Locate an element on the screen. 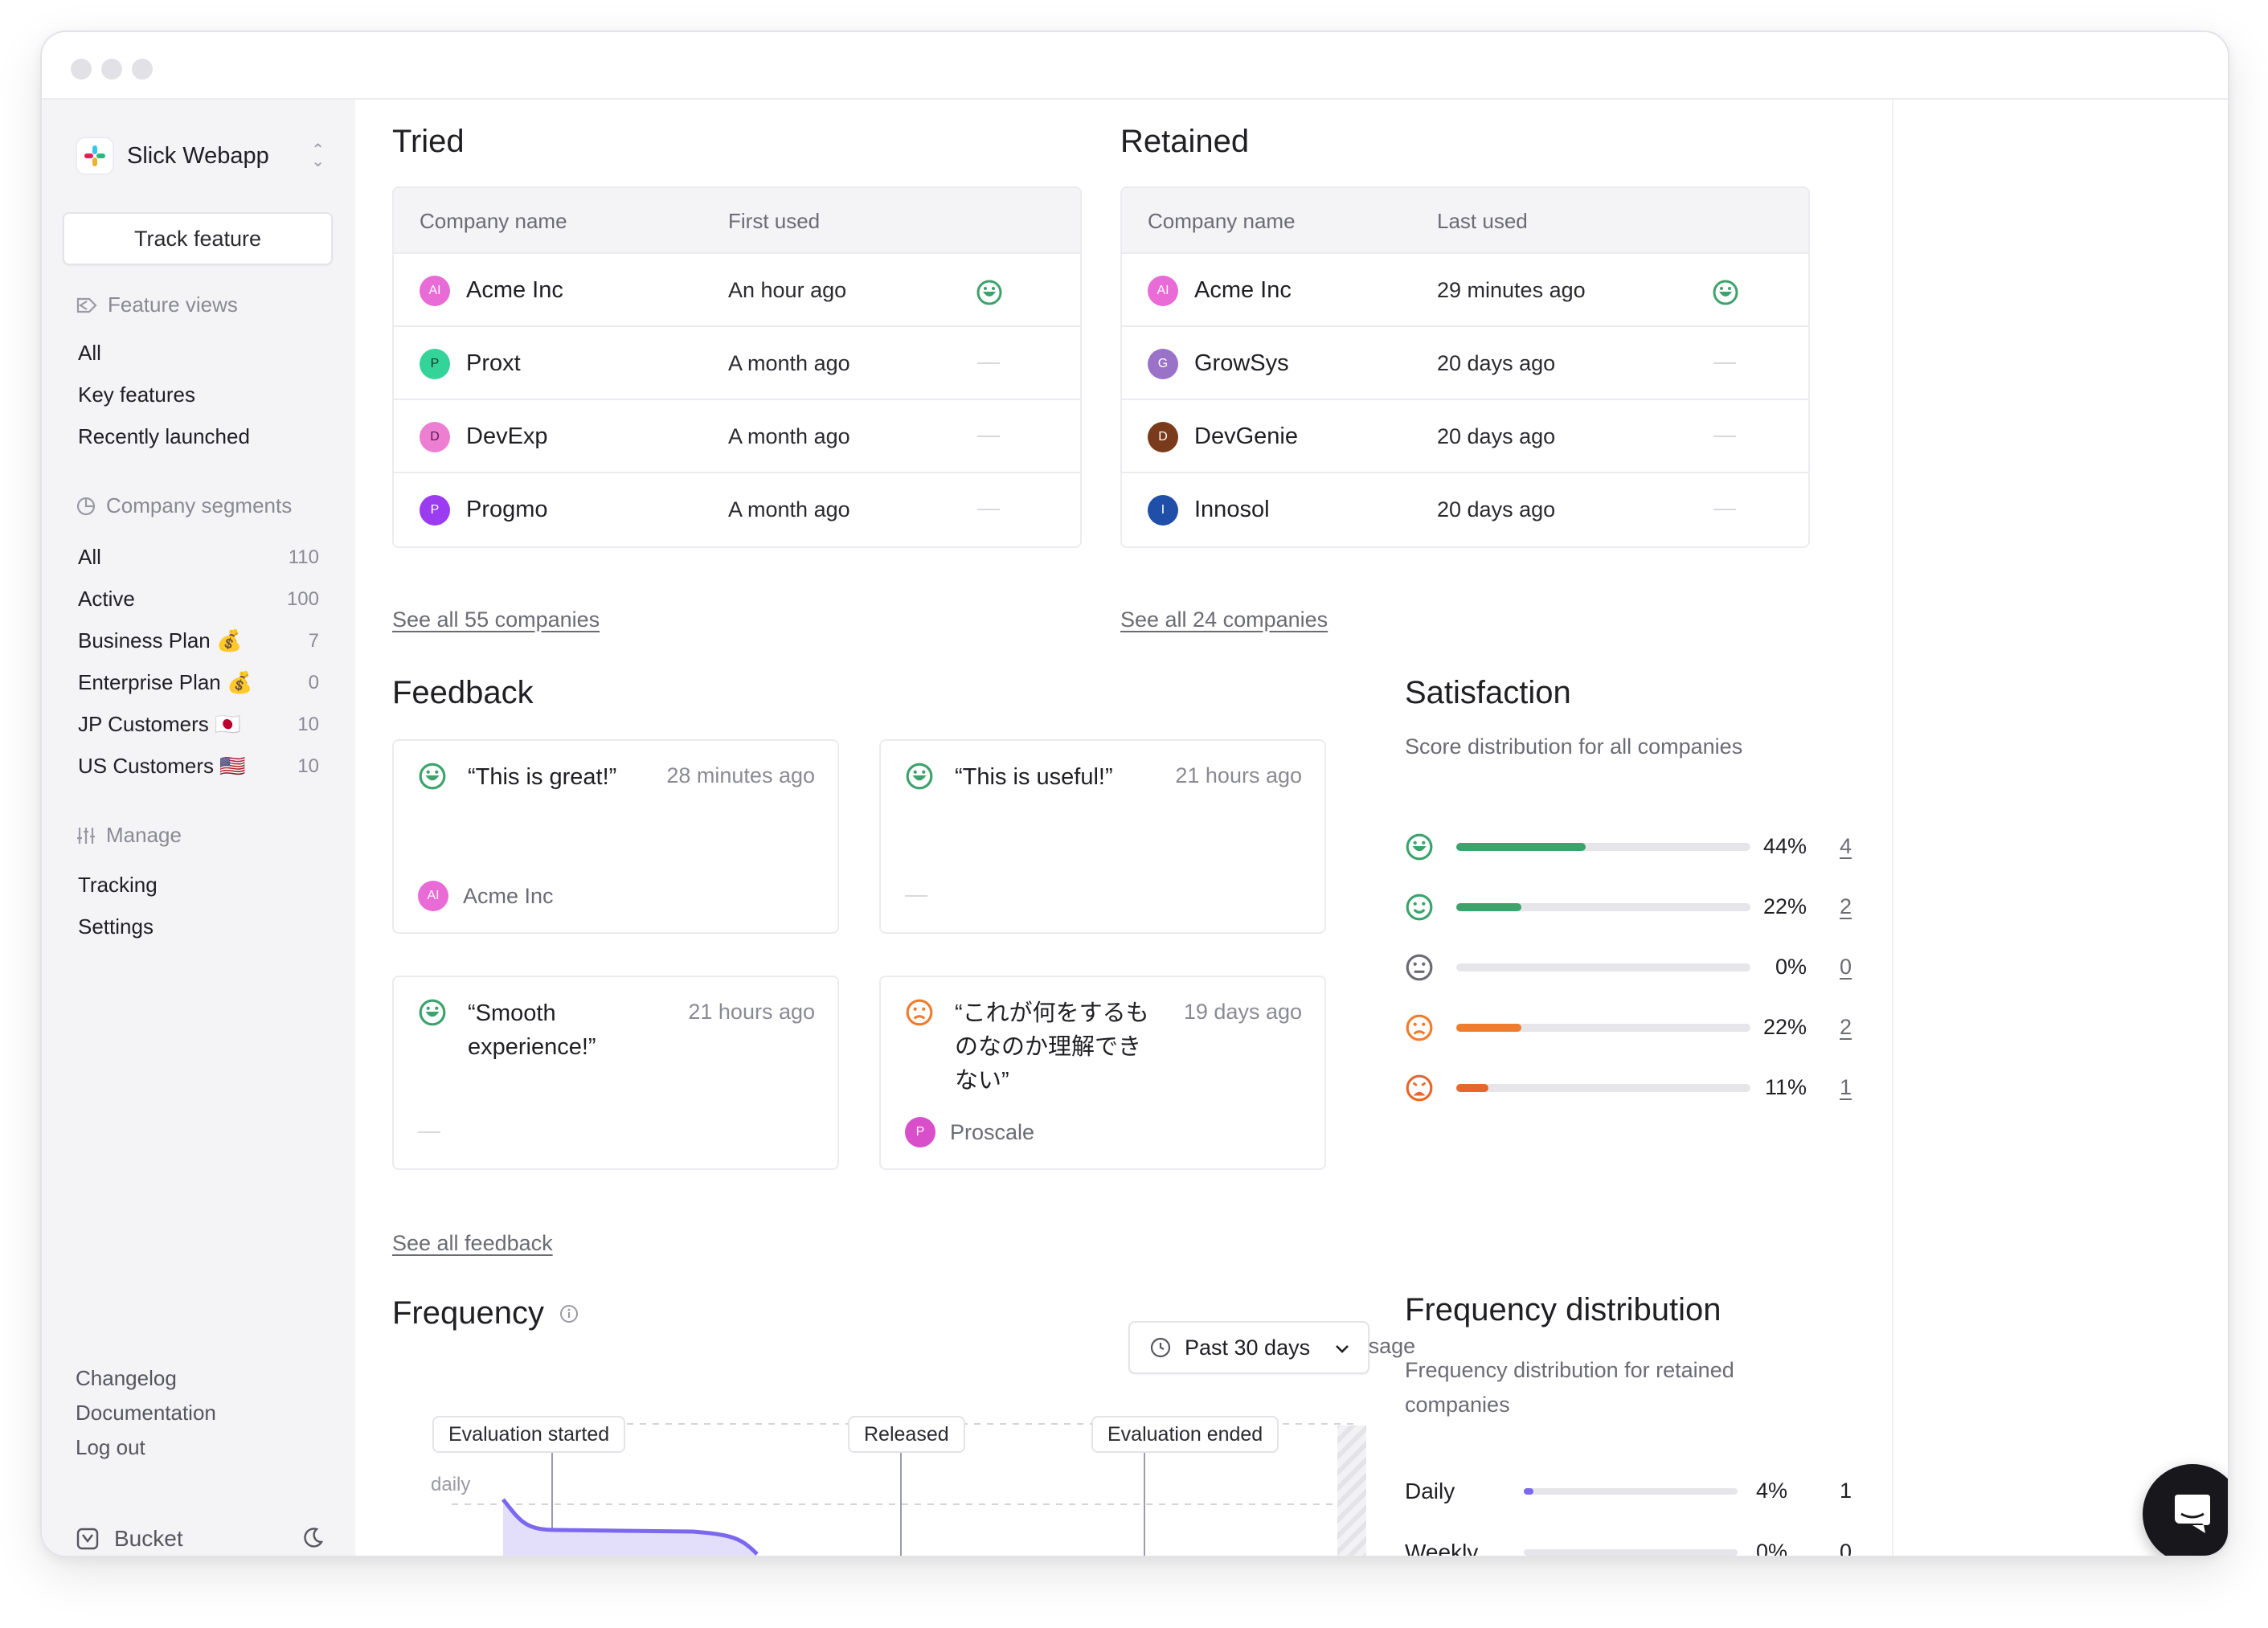 Image resolution: width=2268 pixels, height=1628 pixels. feedback-card: “This is useful!” 21 hours ago is located at coordinates (1102, 836).